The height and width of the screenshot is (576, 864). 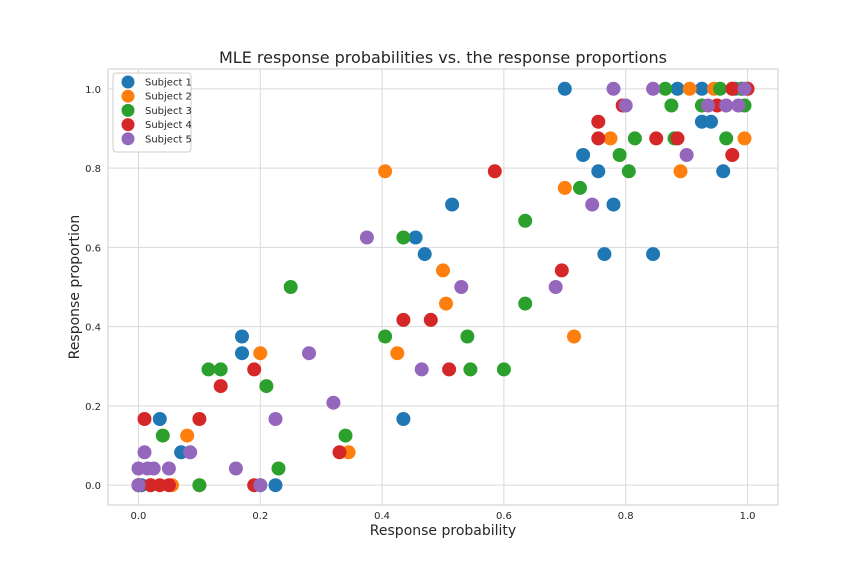 I want to click on y-tick-label: 0.6, so click(x=93, y=248).